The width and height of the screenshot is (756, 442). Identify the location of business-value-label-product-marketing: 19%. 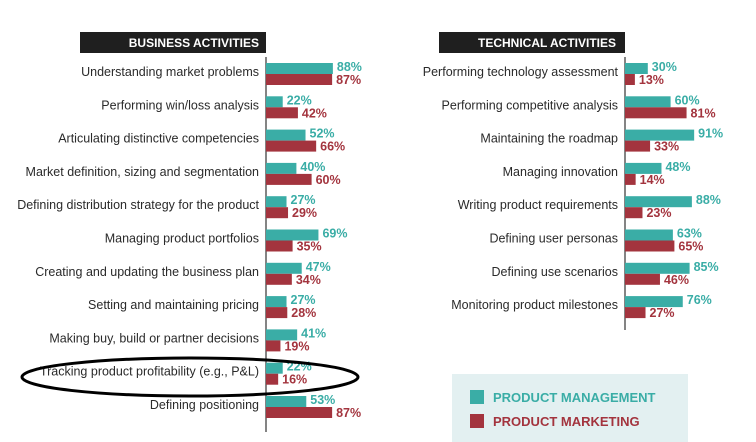
(296, 346).